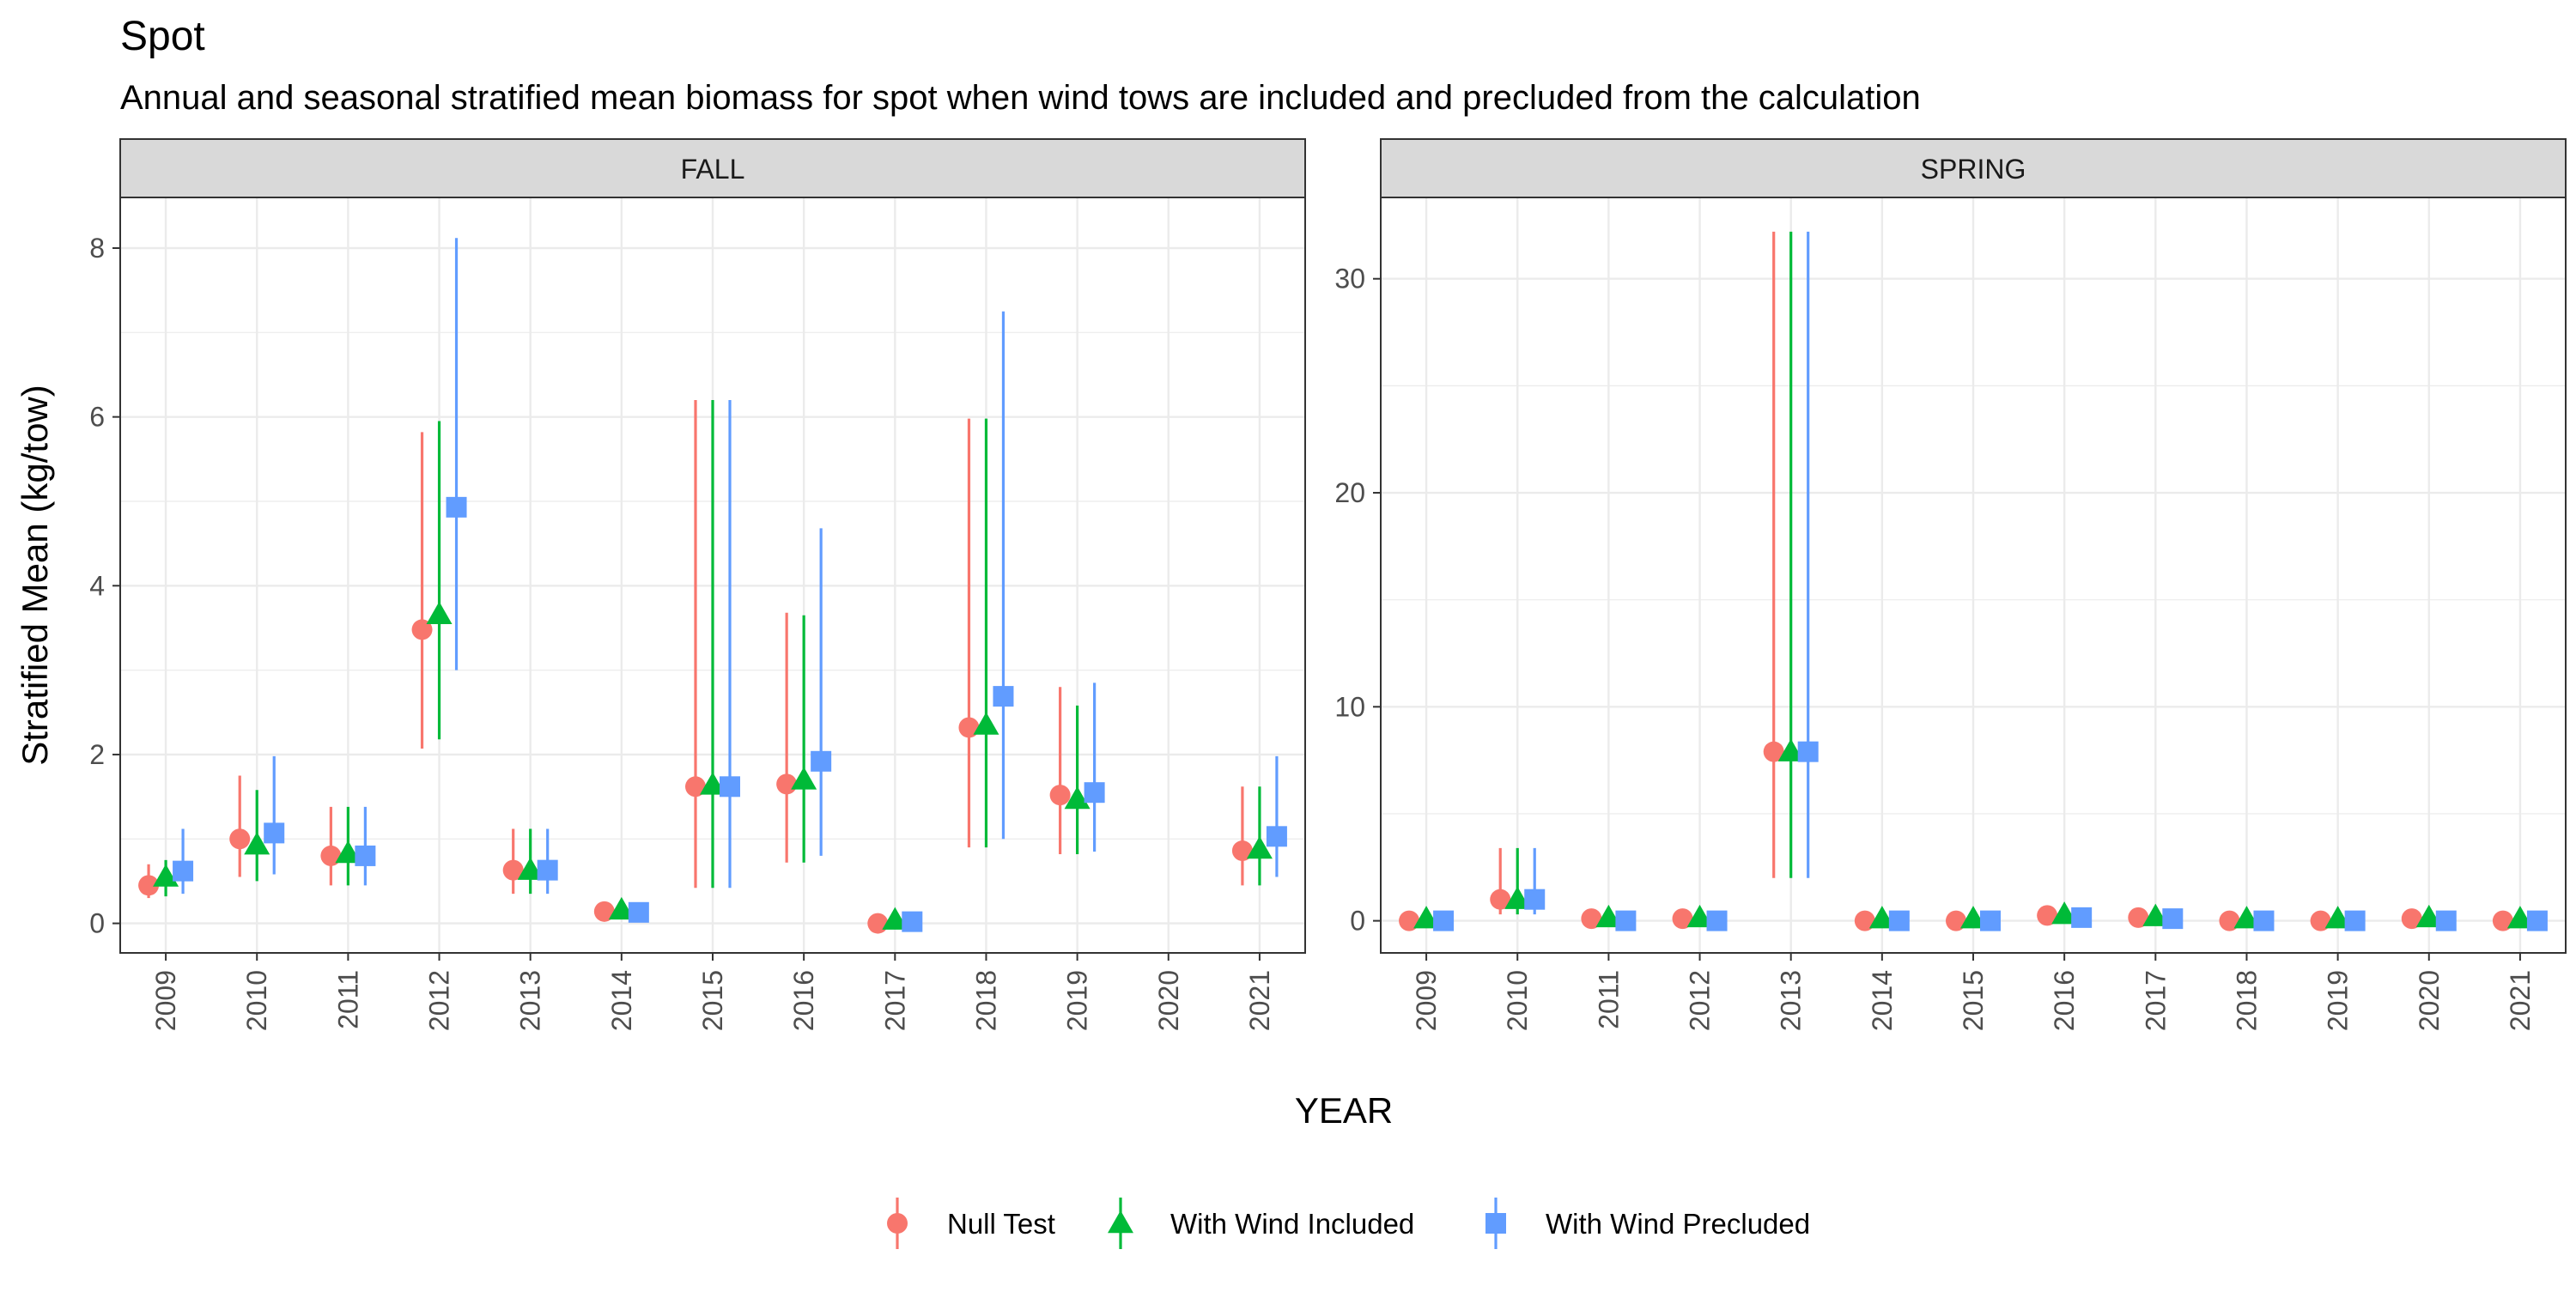 The height and width of the screenshot is (1292, 2576). Describe the element at coordinates (97, 248) in the screenshot. I see `y-tick-label: 8` at that location.